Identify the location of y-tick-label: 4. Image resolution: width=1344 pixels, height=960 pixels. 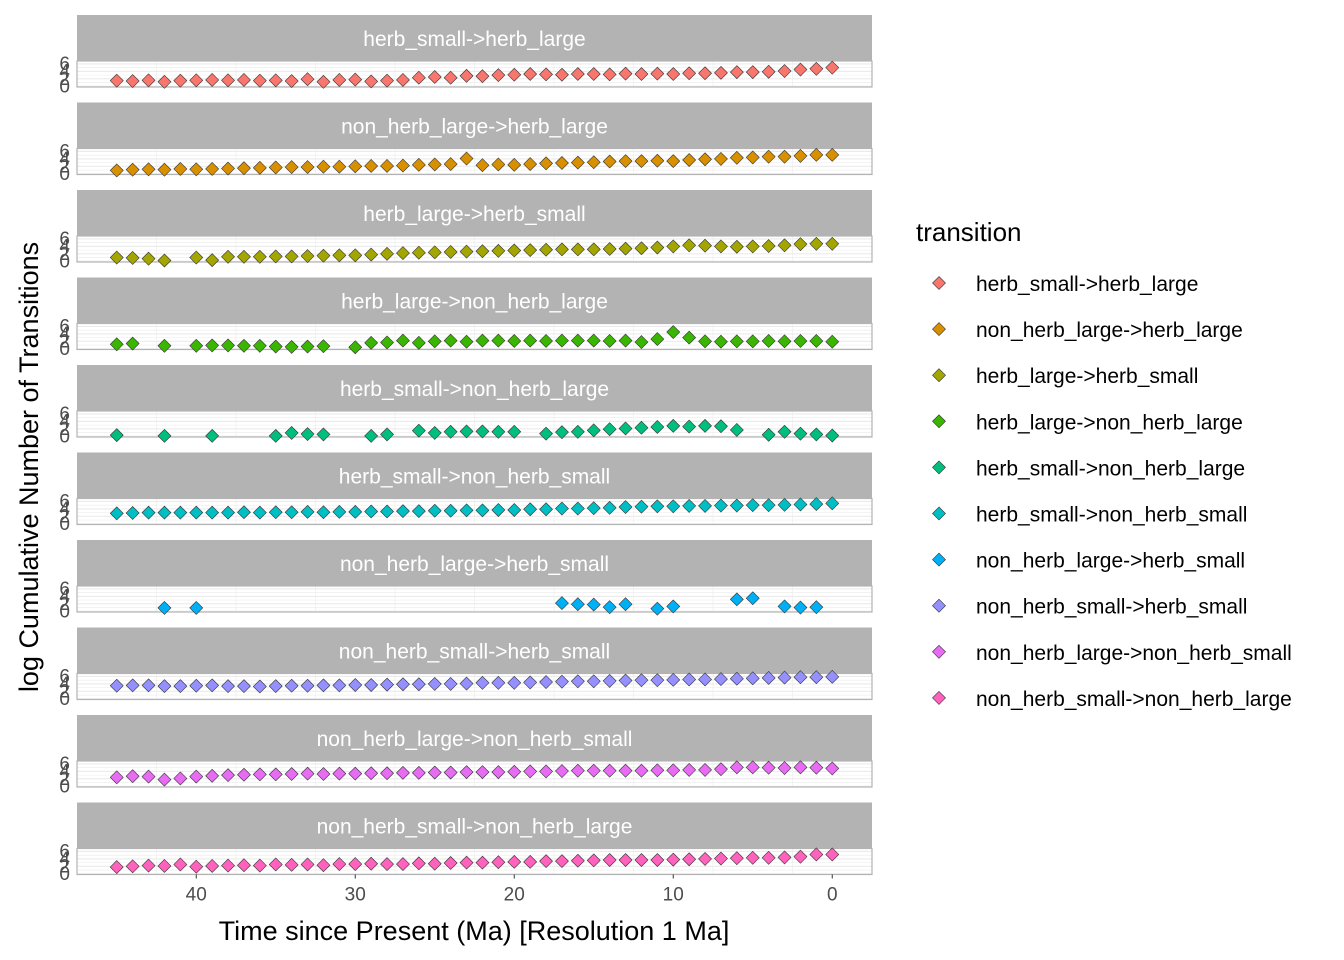
(64, 246).